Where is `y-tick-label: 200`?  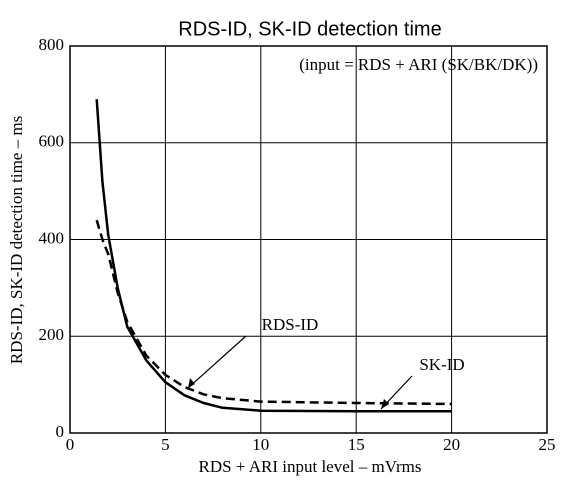
y-tick-label: 200 is located at coordinates (52, 334).